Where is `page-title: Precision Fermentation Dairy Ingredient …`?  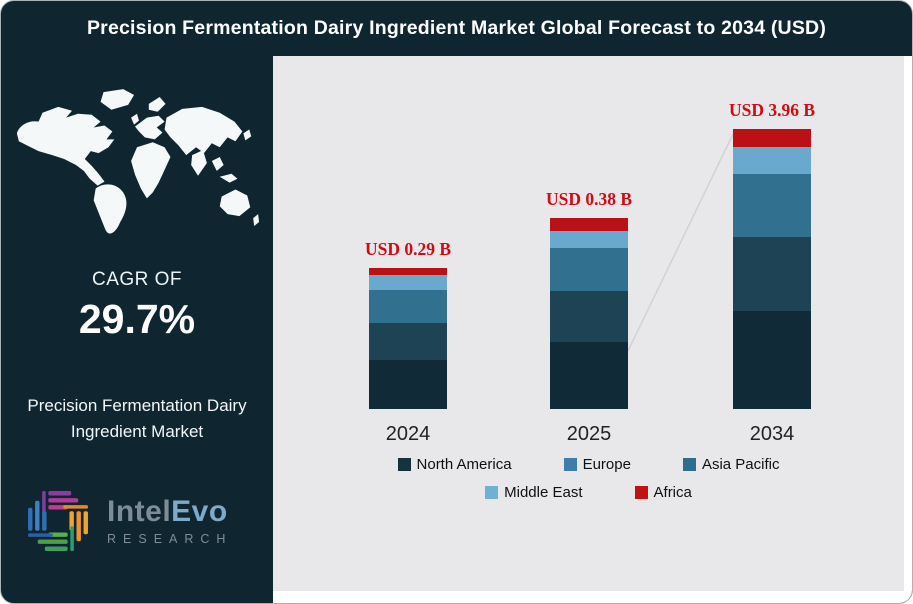
page-title: Precision Fermentation Dairy Ingredient … is located at coordinates (456, 28).